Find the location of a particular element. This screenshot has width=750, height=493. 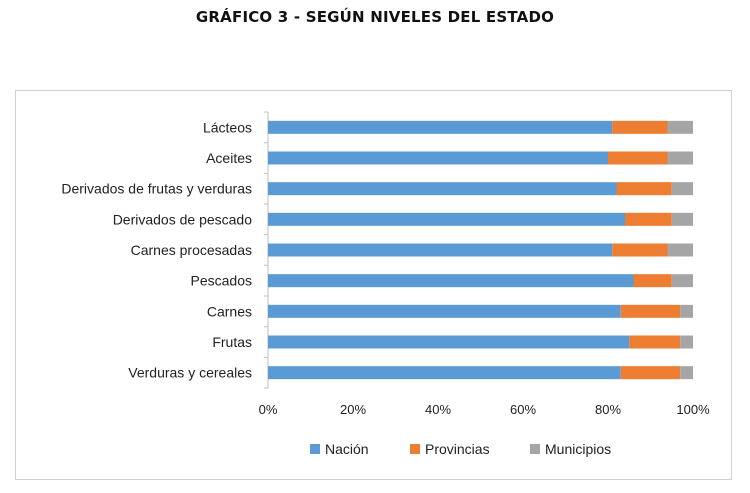

category-label: Verduras y cereales is located at coordinates (190, 373).